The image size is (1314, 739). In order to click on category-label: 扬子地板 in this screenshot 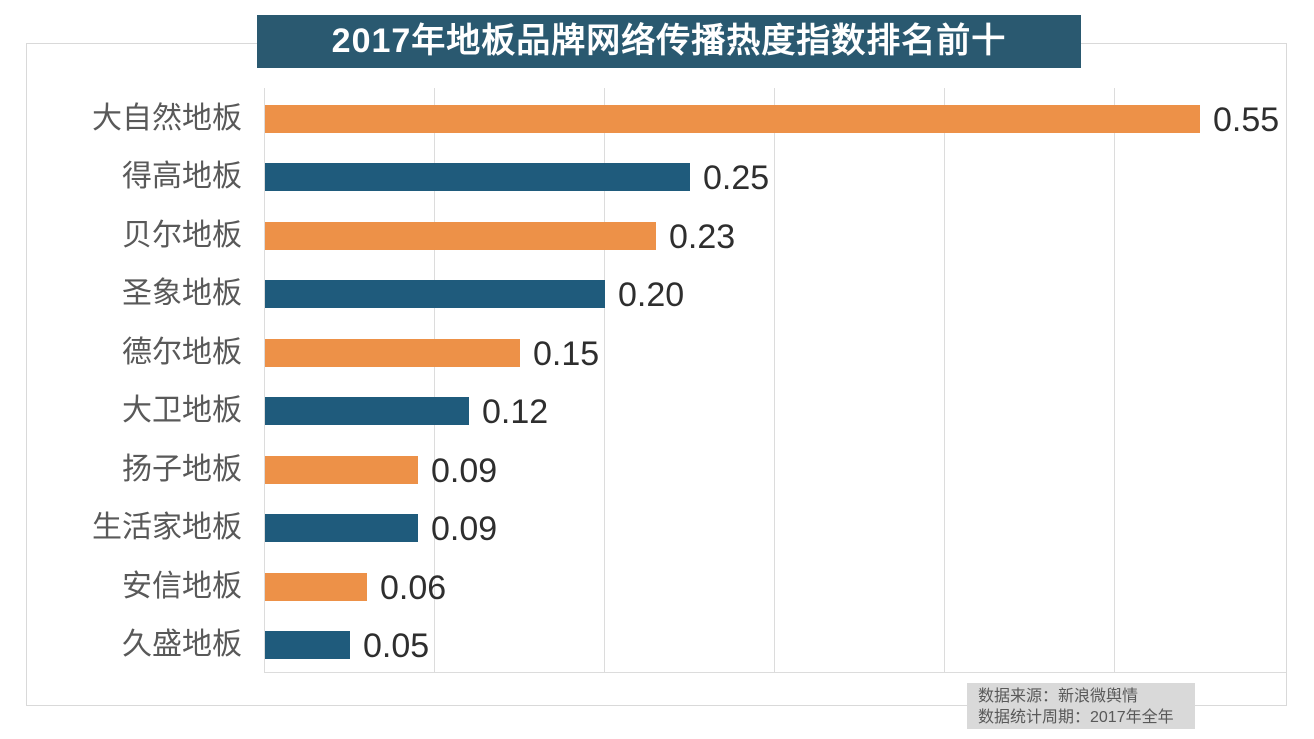, I will do `click(182, 469)`.